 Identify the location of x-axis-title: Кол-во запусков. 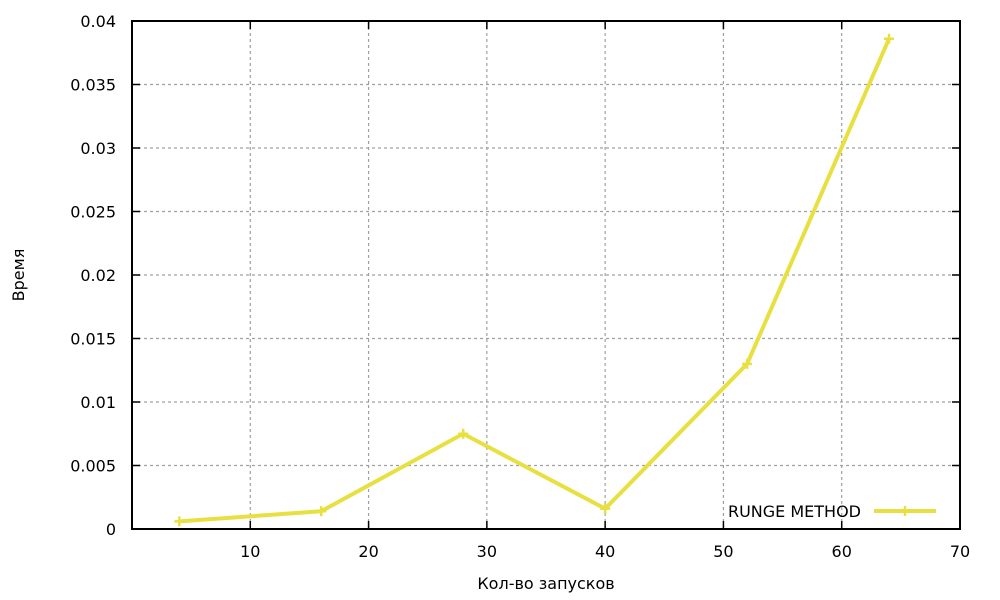
(545, 583).